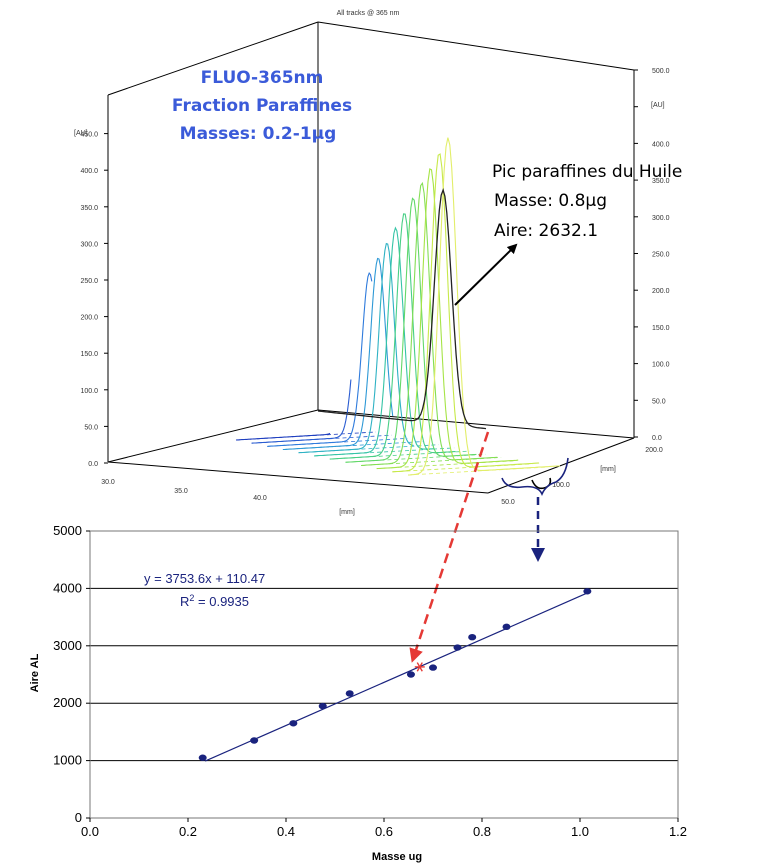 The image size is (781, 863). What do you see at coordinates (550, 201) in the screenshot?
I see `peak-annotation-line: Masse: 0.8µg` at bounding box center [550, 201].